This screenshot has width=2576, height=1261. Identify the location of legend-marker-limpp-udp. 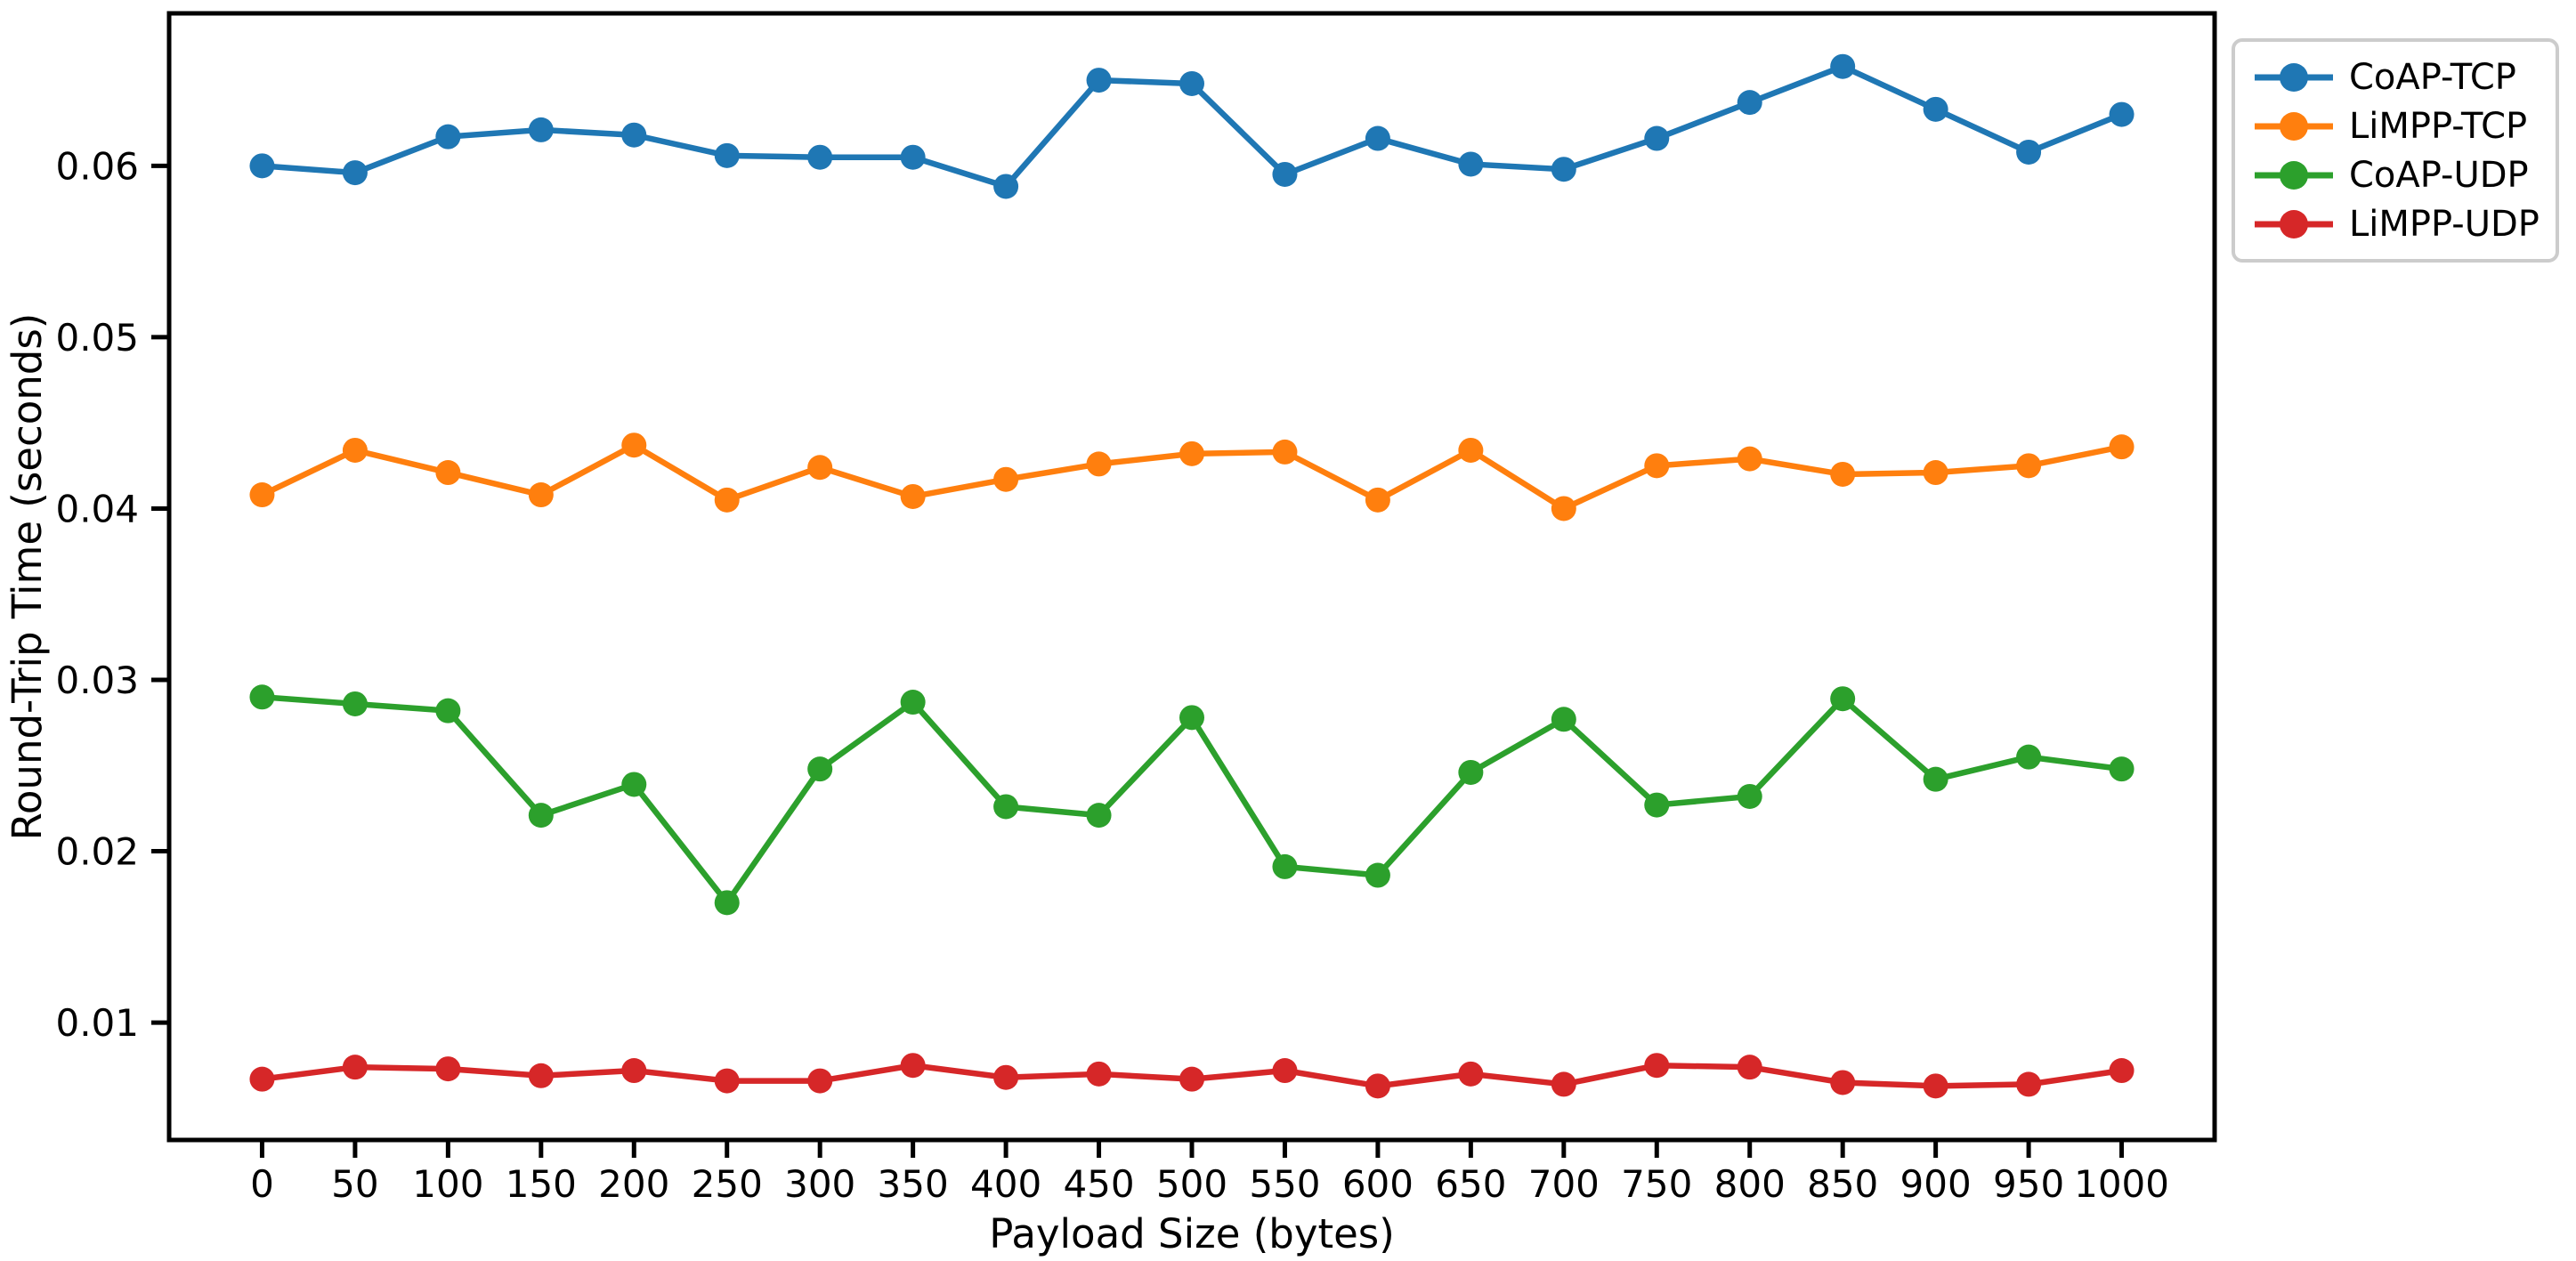
(2294, 223).